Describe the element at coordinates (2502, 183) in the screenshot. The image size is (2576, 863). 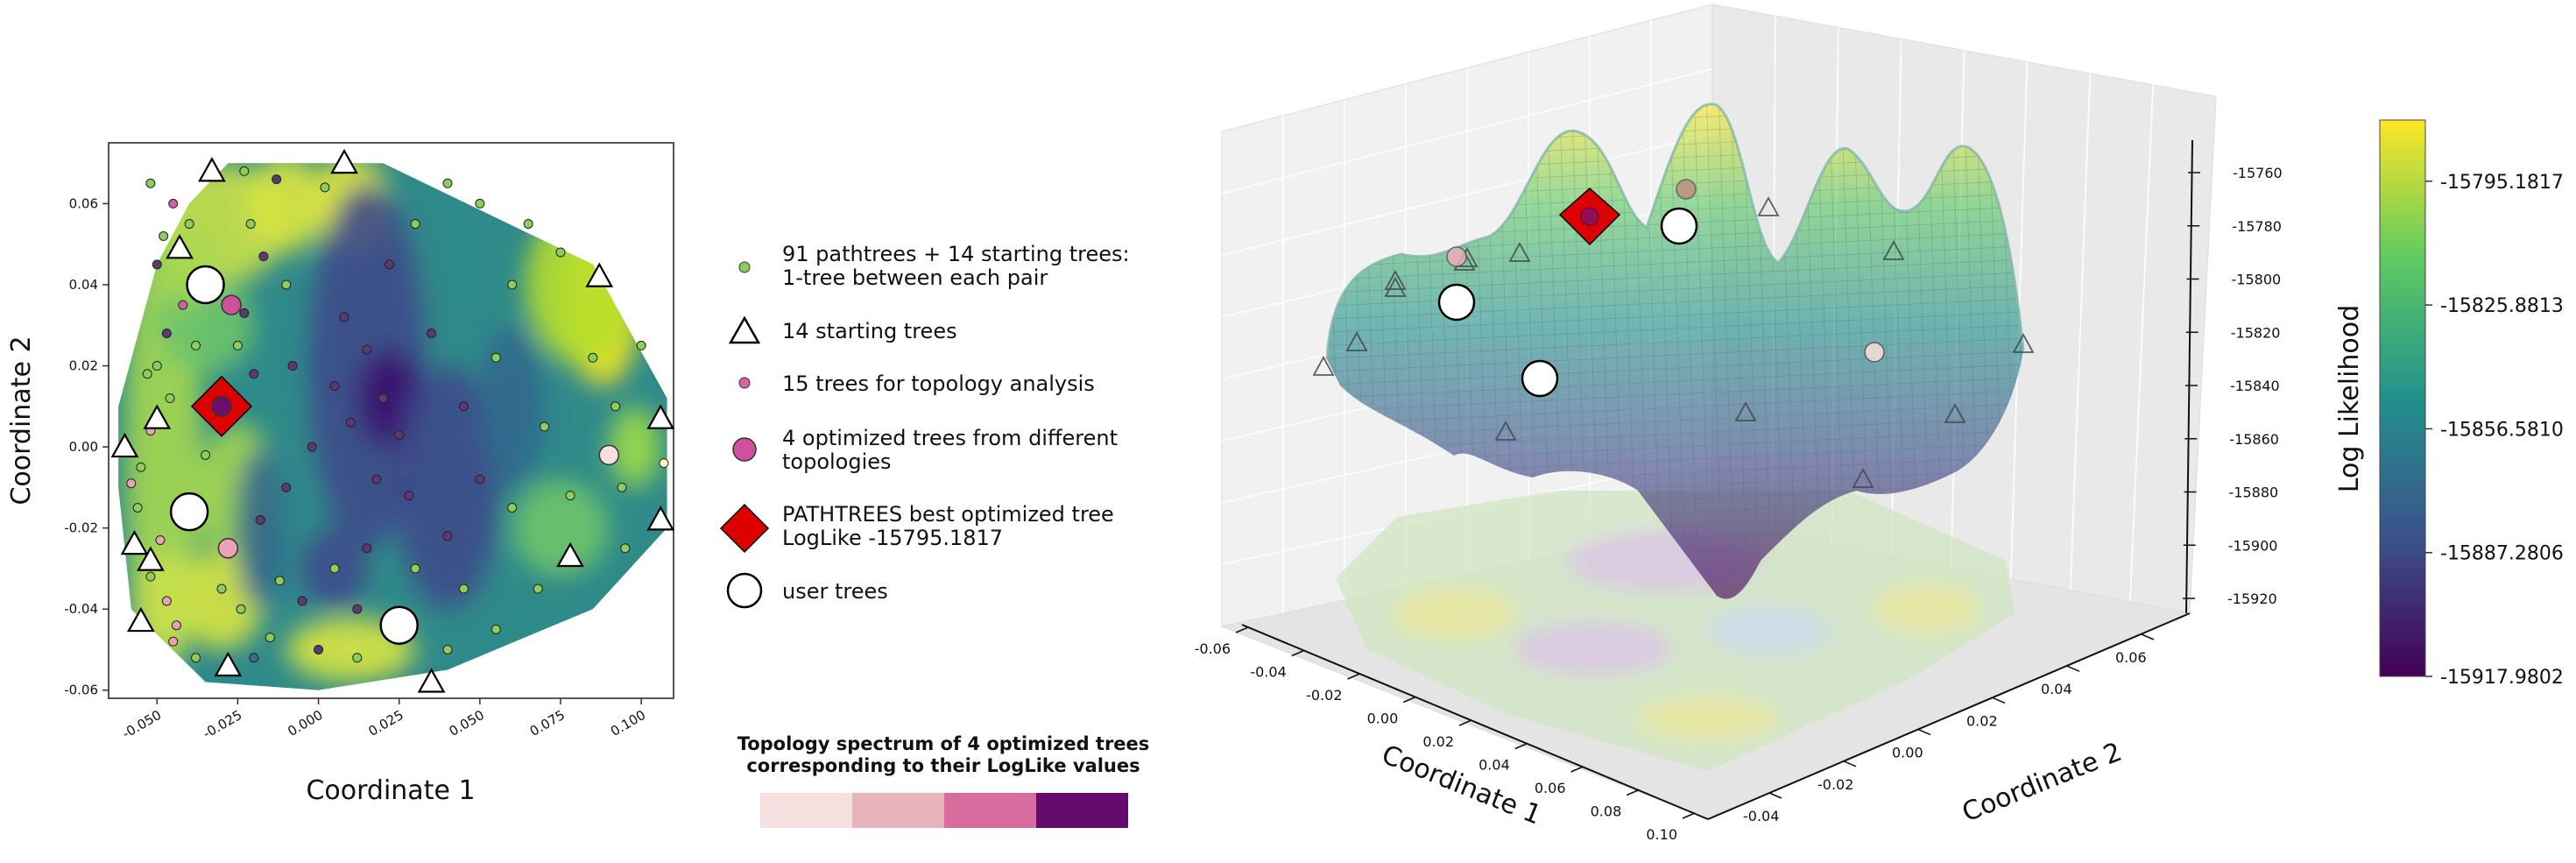
I see `colorbar-tick-label: -15795.1817` at that location.